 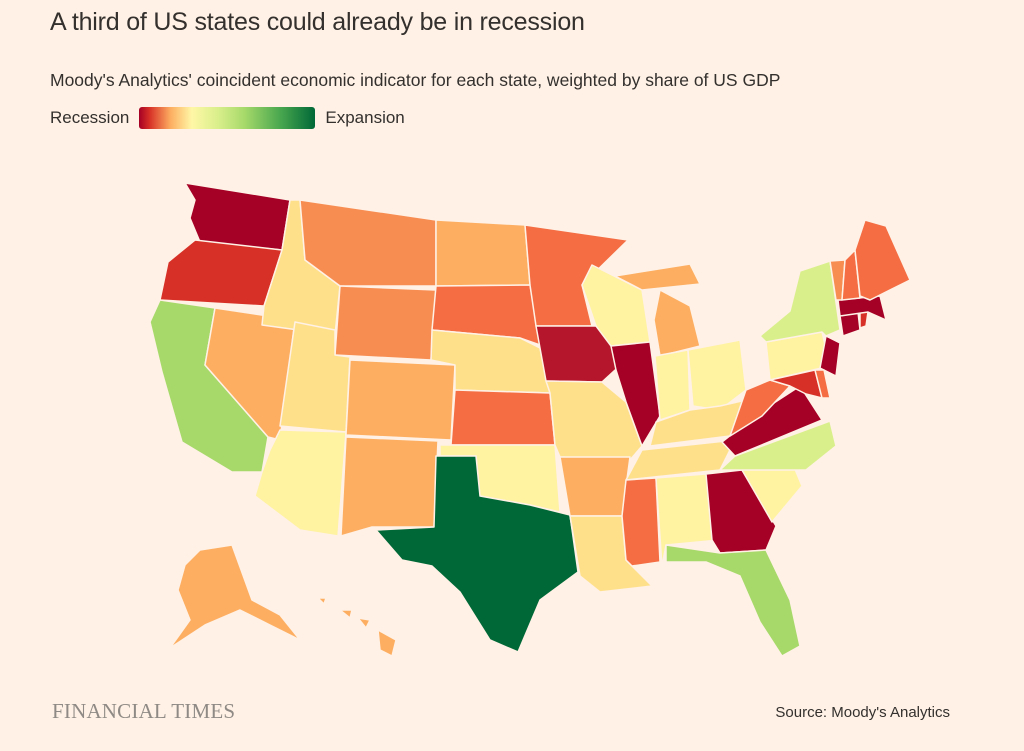 What do you see at coordinates (90, 117) in the screenshot?
I see `legend-low-label: Recession` at bounding box center [90, 117].